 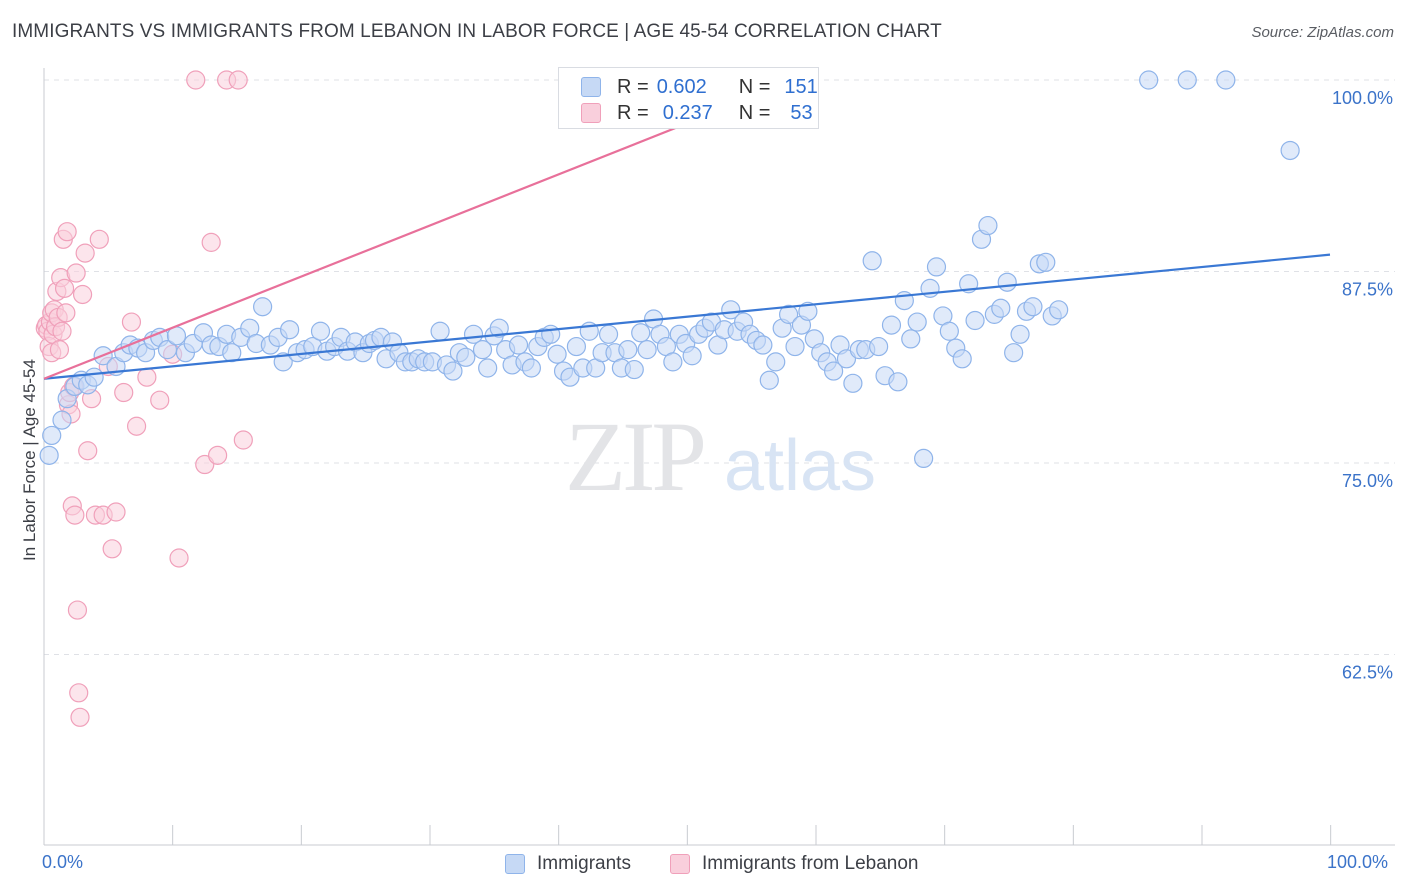 What do you see at coordinates (29, 460) in the screenshot?
I see `y-axis-label: In Labor Force | Age 45-54` at bounding box center [29, 460].